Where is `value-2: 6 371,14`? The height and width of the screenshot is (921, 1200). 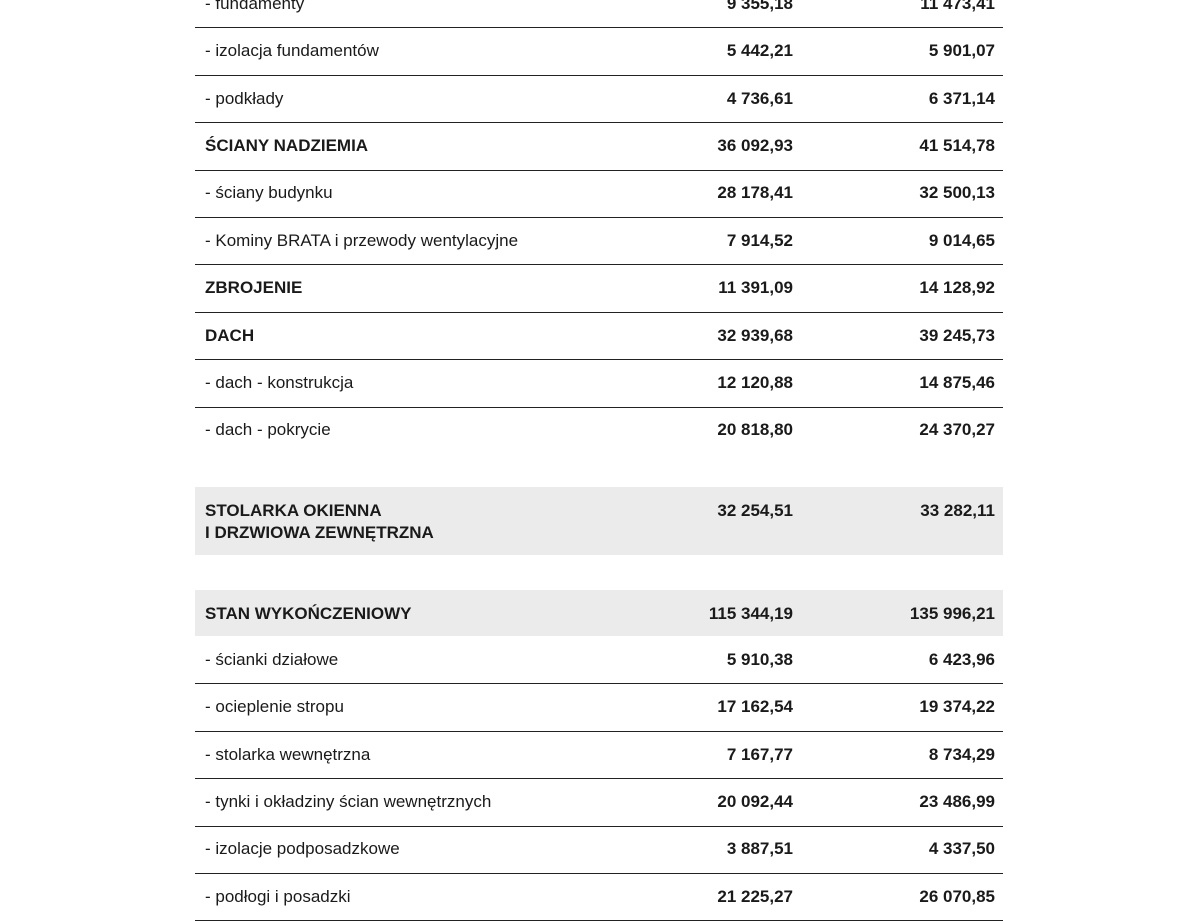
value-2: 6 371,14 is located at coordinates (961, 98).